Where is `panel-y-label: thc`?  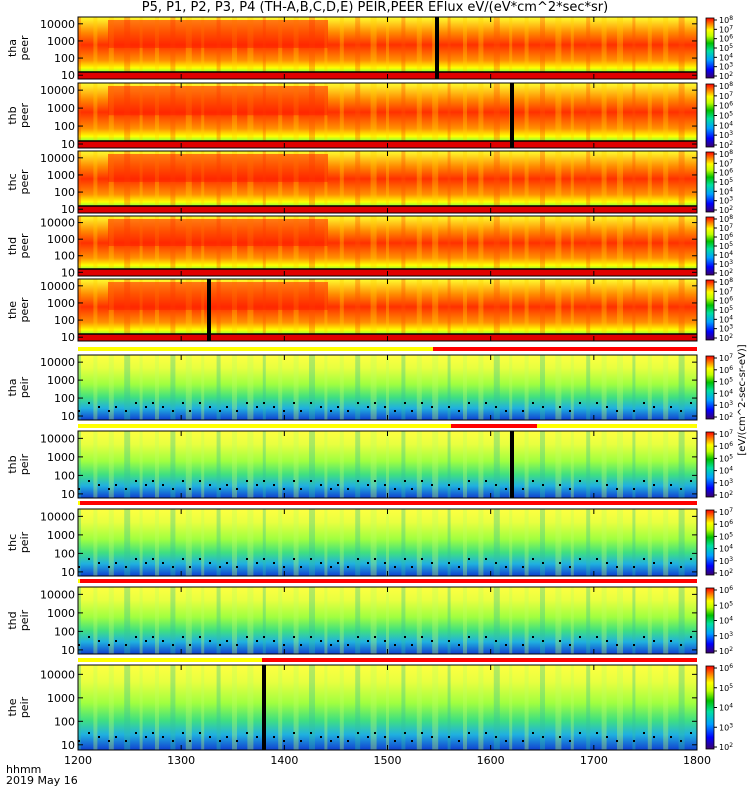 panel-y-label: thc is located at coordinates (12, 181).